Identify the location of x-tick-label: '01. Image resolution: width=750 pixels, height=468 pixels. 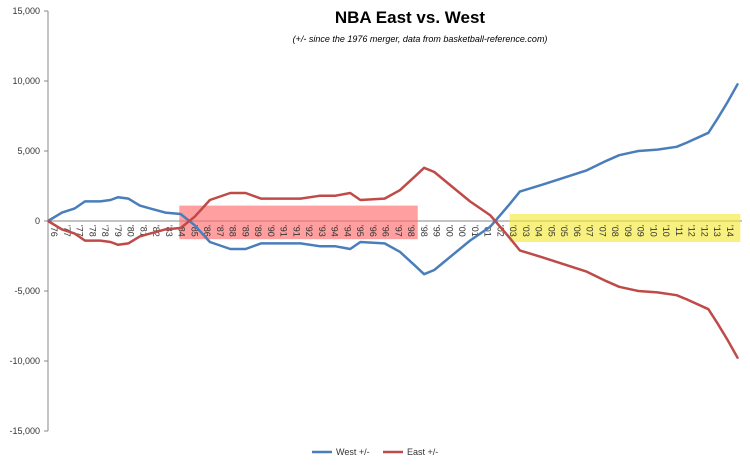
(488, 231).